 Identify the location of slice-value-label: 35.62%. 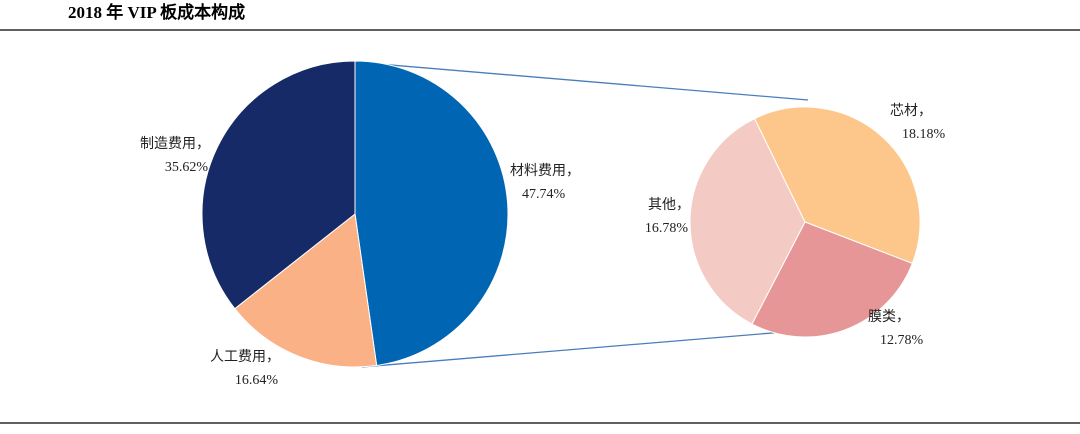
(187, 167).